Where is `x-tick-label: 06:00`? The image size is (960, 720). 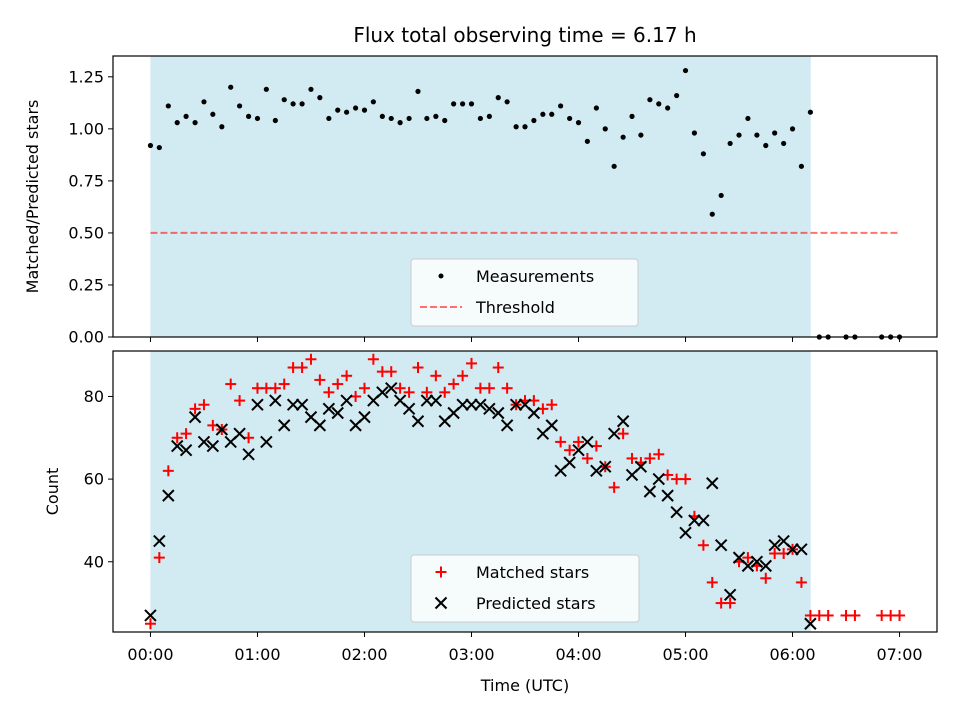 x-tick-label: 06:00 is located at coordinates (792, 654).